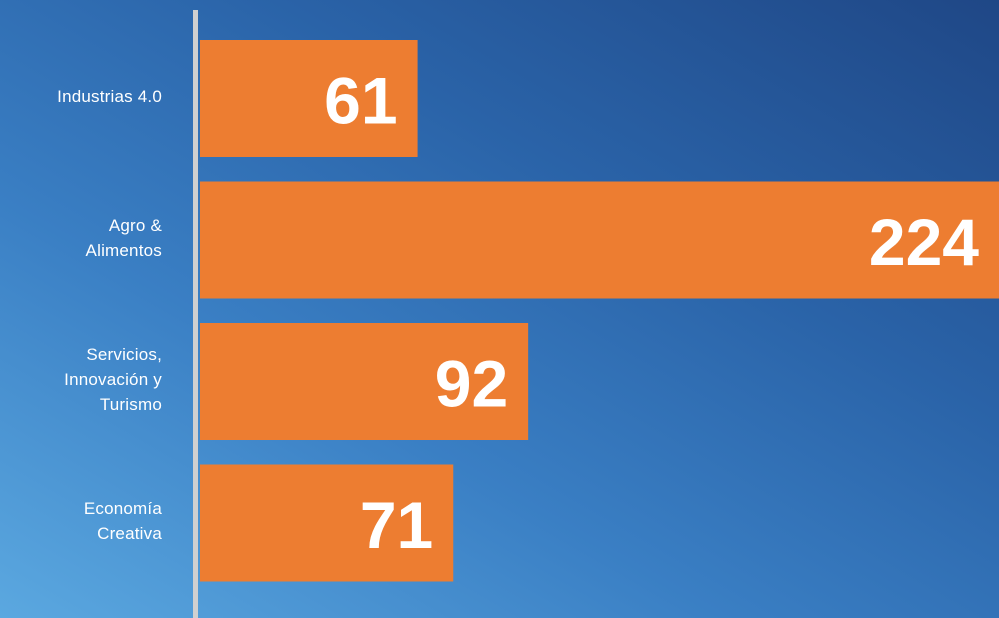 The height and width of the screenshot is (618, 999). What do you see at coordinates (396, 525) in the screenshot?
I see `value-label: 71` at bounding box center [396, 525].